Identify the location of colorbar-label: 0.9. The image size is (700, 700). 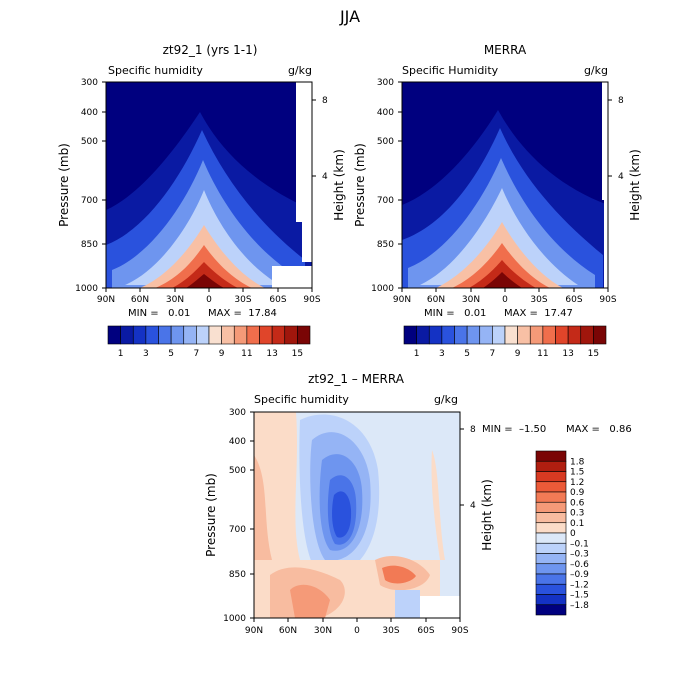
(577, 493).